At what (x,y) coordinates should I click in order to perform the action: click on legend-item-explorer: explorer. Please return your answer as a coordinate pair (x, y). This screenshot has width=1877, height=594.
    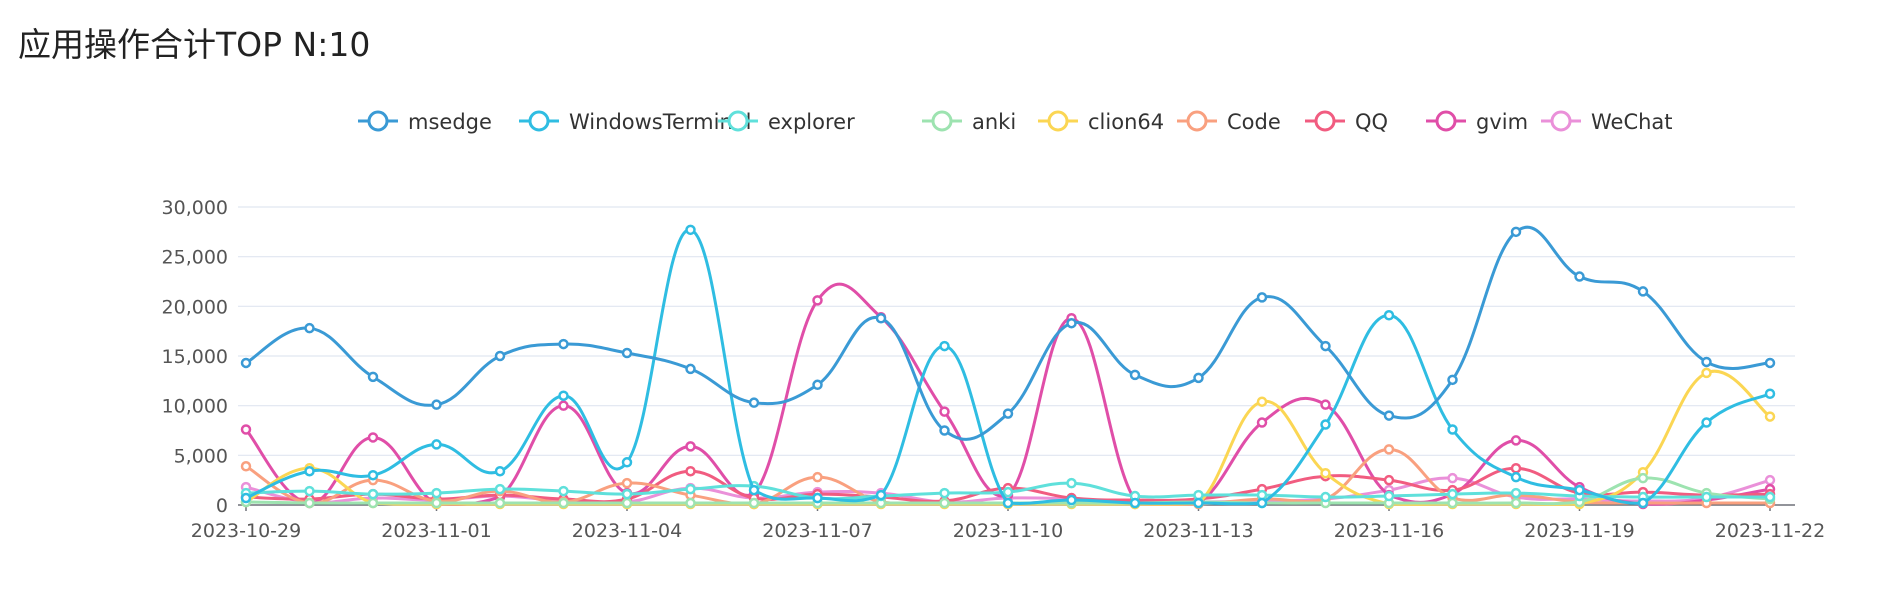
    Looking at the image, I should click on (786, 122).